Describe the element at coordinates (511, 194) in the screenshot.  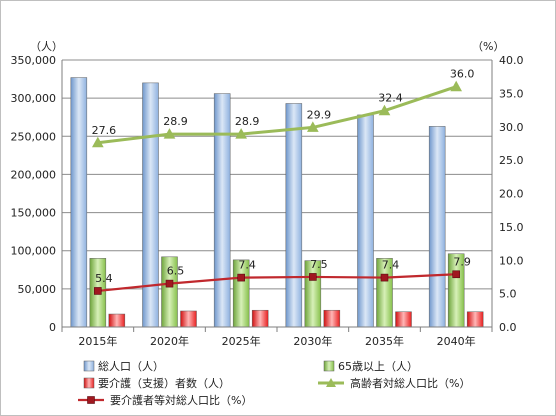
I see `right-tick-label: 20.0` at that location.